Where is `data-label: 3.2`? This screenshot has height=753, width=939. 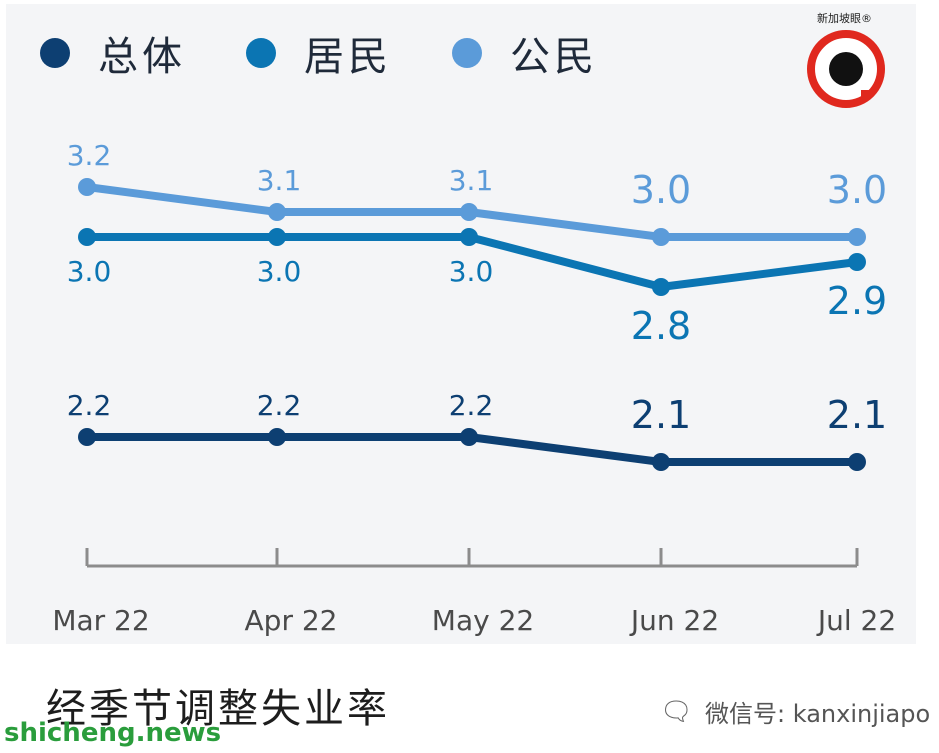
data-label: 3.2 is located at coordinates (89, 155).